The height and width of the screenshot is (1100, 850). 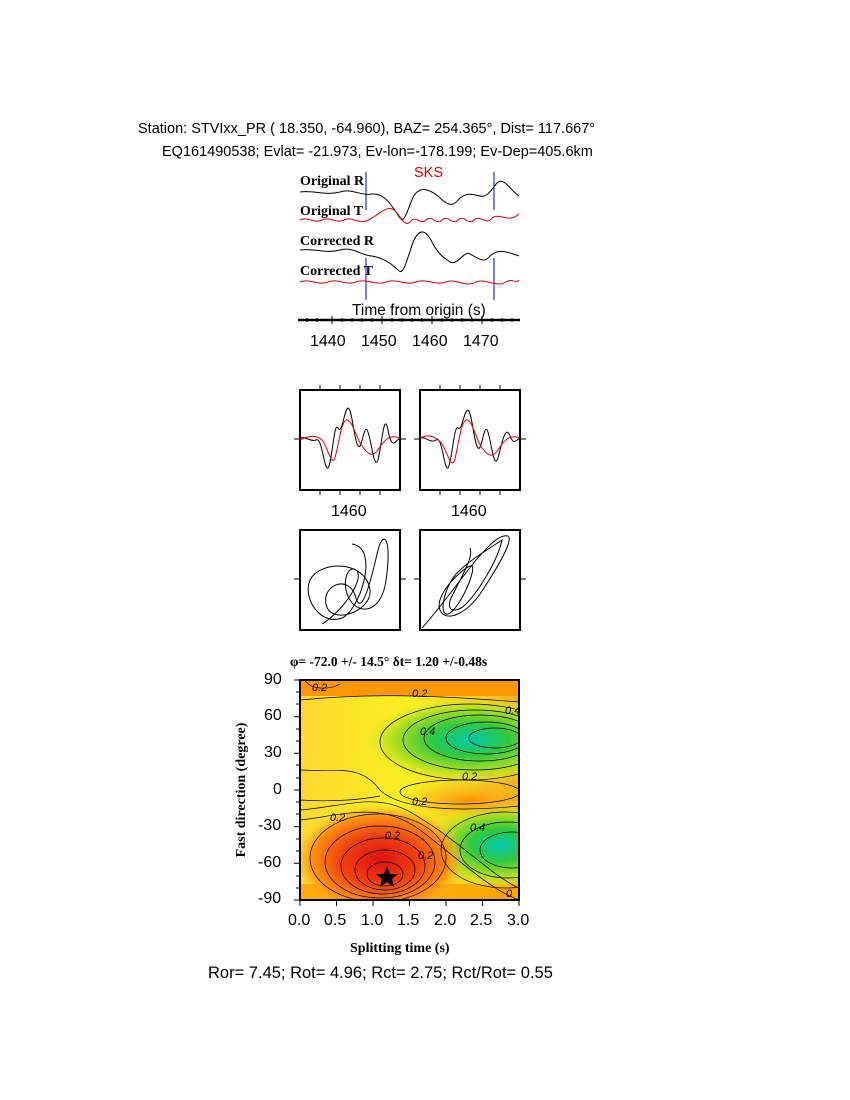 What do you see at coordinates (241, 790) in the screenshot?
I see `grid-search-ylabel: Fast direction (degree)` at bounding box center [241, 790].